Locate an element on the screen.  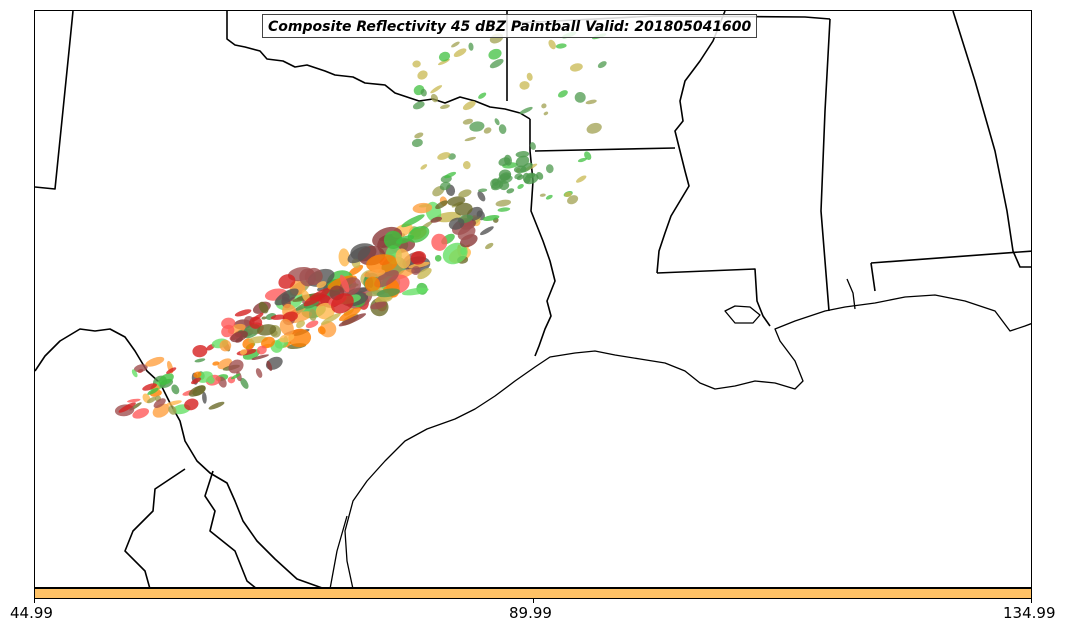
boundary-al-fl-west is located at coordinates (873, 277).